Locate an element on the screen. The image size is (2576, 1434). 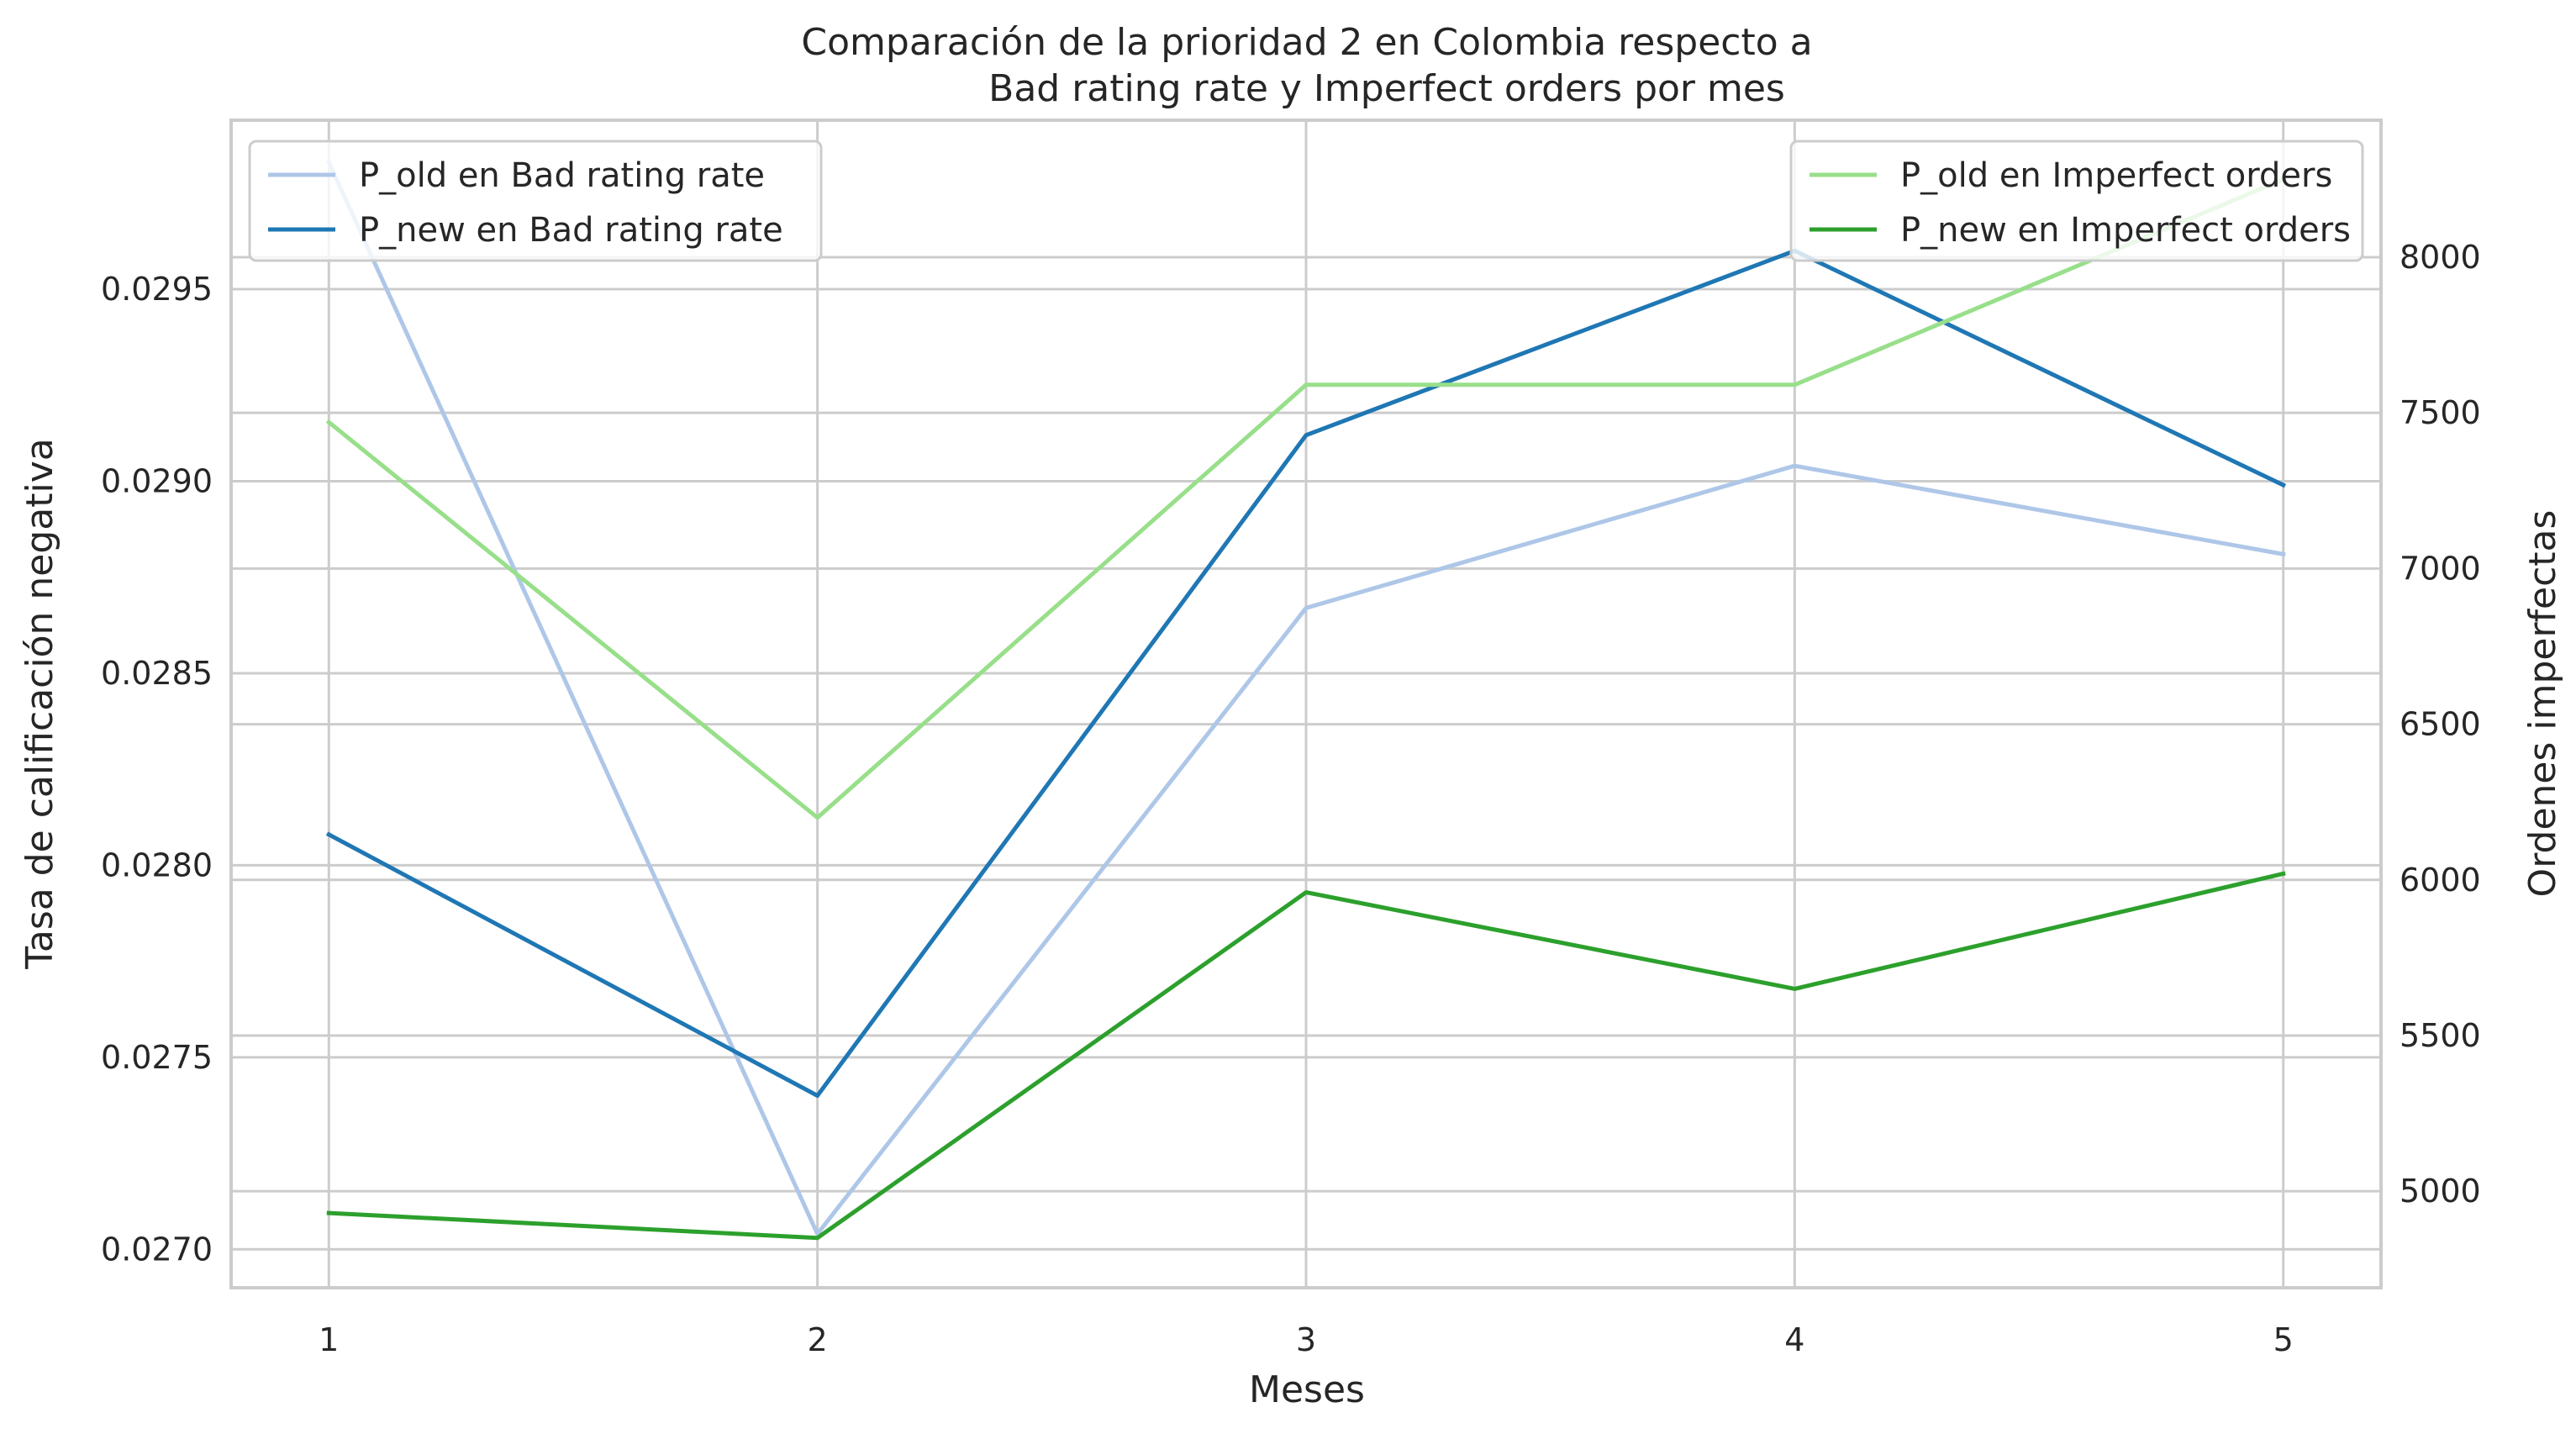
y-right-tick-label: 7500 is located at coordinates (2440, 412).